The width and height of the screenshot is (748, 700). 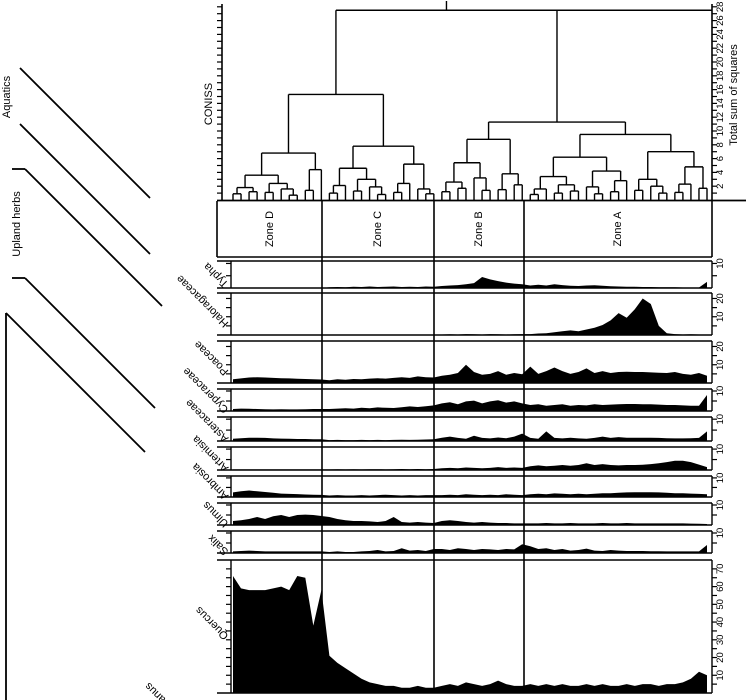 What do you see at coordinates (470, 282) in the screenshot?
I see `taxon-curve-typha` at bounding box center [470, 282].